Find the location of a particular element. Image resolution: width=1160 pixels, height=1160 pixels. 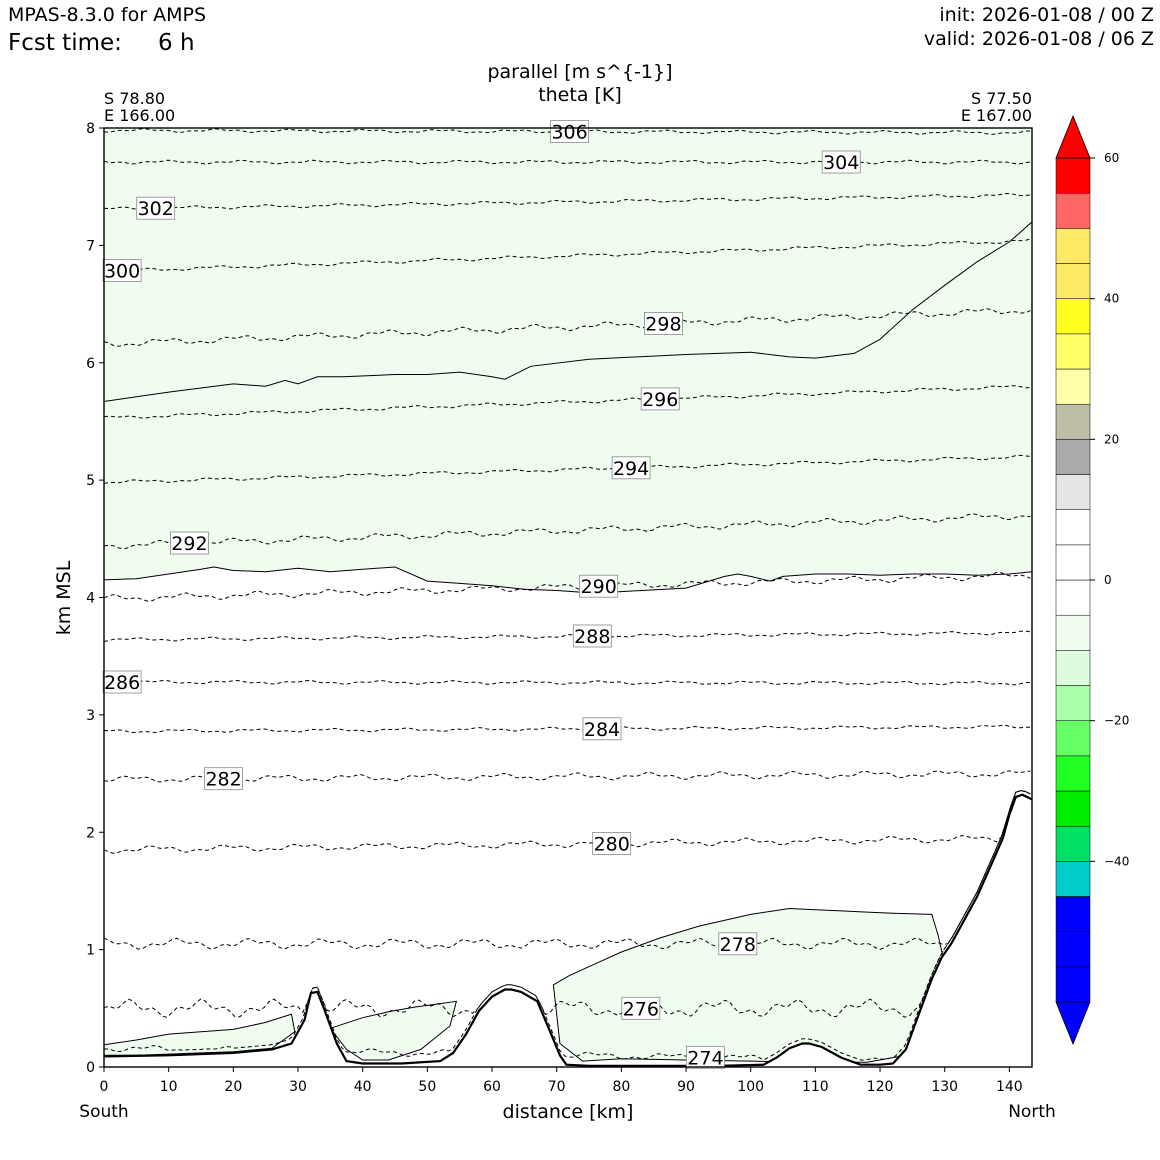

north-label: North is located at coordinates (1032, 1112).